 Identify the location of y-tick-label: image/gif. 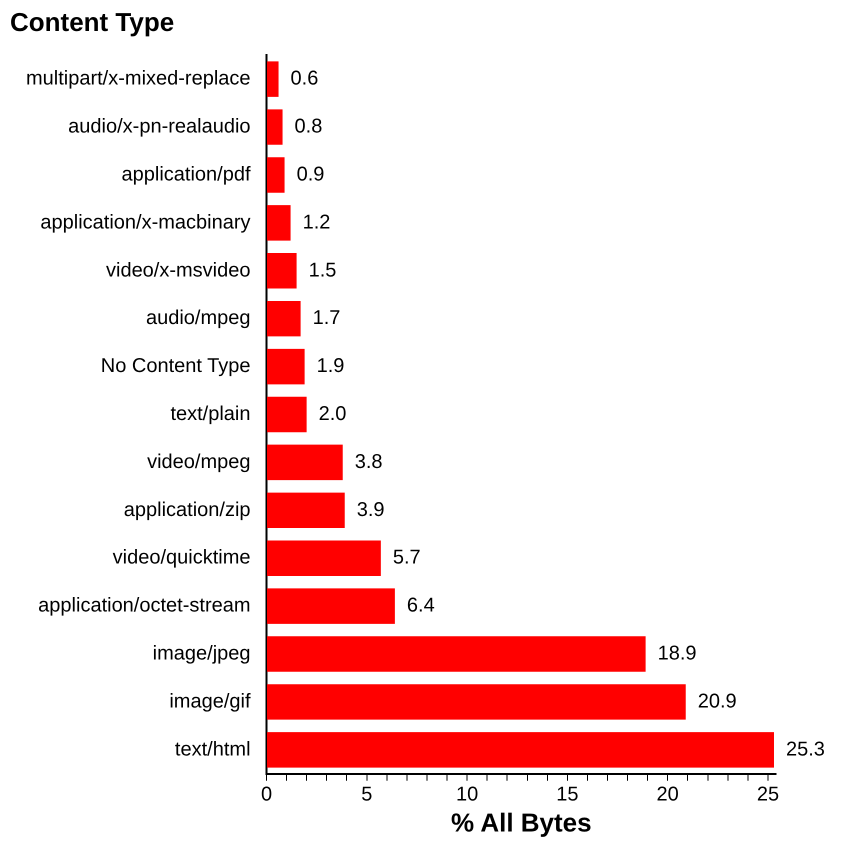
(210, 701).